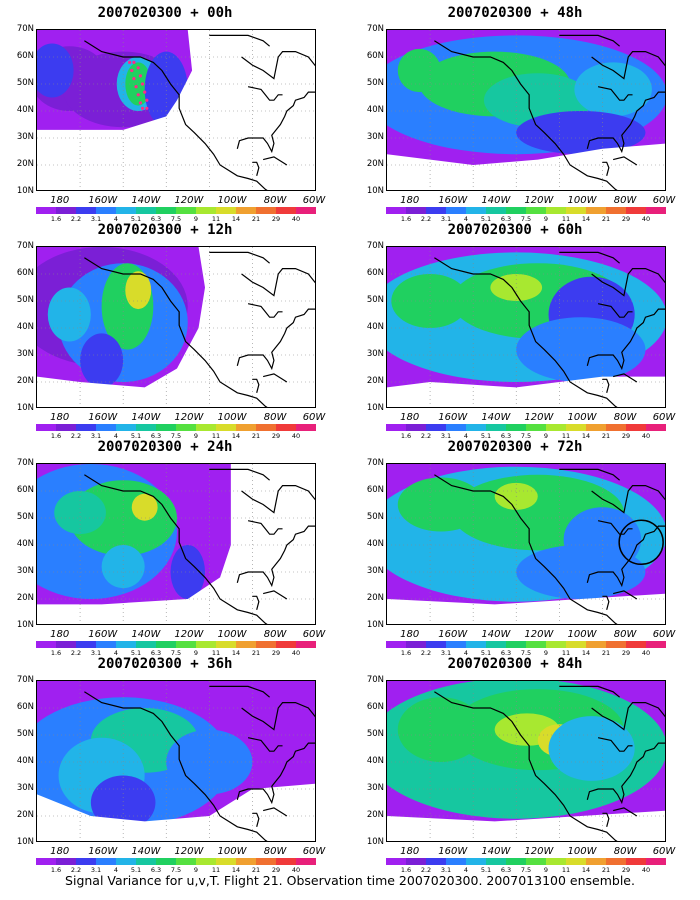  I want to click on colorbar-level-label: 4, so click(116, 653).